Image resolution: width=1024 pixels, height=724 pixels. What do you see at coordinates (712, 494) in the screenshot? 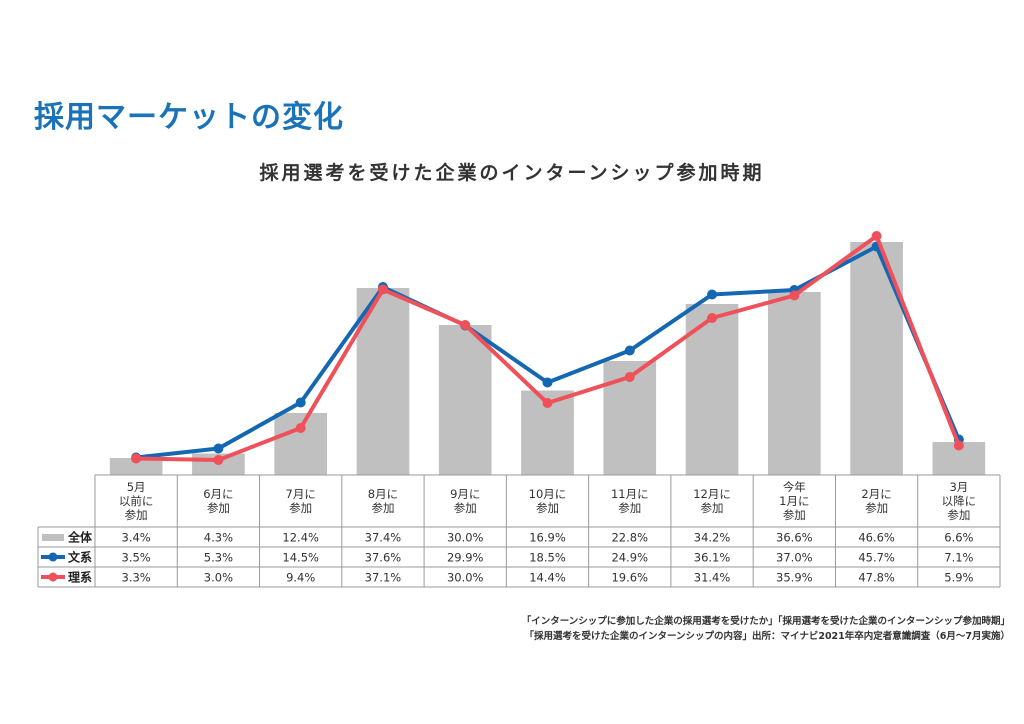
I see `category-label-7-0: 12月に` at bounding box center [712, 494].